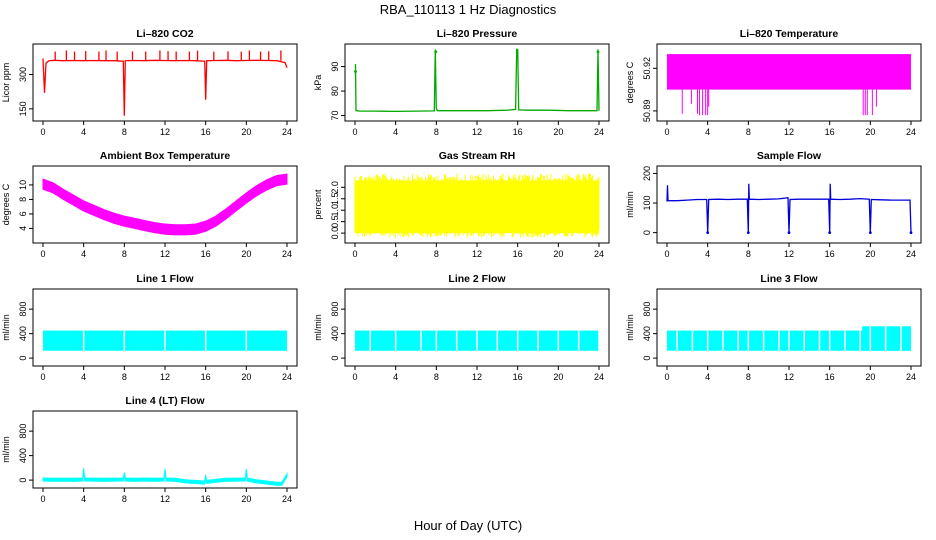 This screenshot has height=540, width=936. I want to click on y-tick-label: 50.92, so click(647, 68).